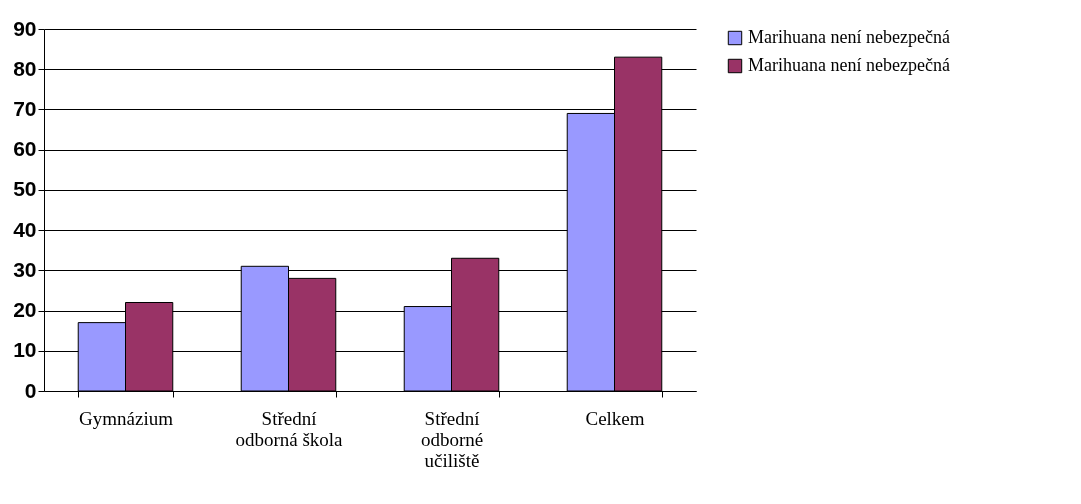 The image size is (1081, 504). What do you see at coordinates (30, 390) in the screenshot?
I see `y-tick-label: 0` at bounding box center [30, 390].